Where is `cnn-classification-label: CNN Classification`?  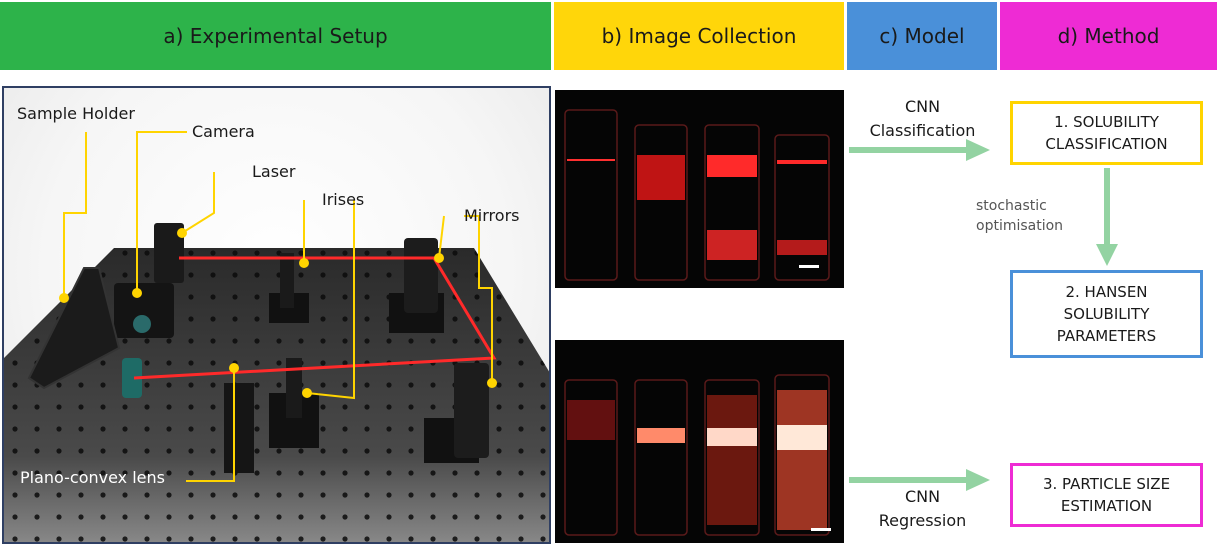
cnn-classification-label: CNN Classification is located at coordinates (922, 118).